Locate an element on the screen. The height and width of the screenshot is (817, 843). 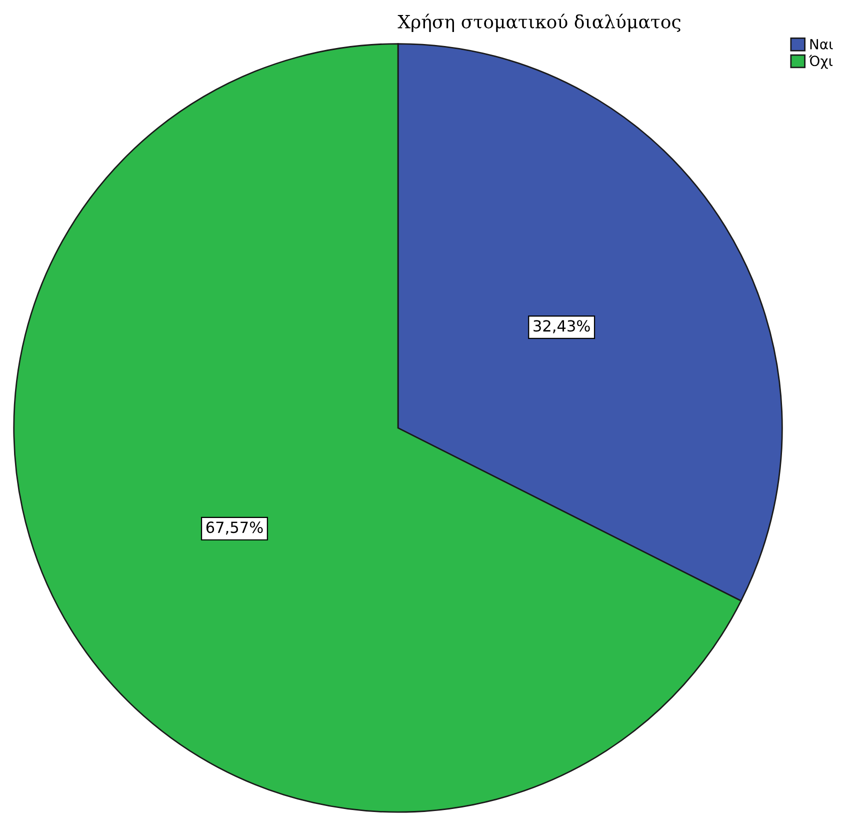
legend-label: Όχι is located at coordinates (820, 61).